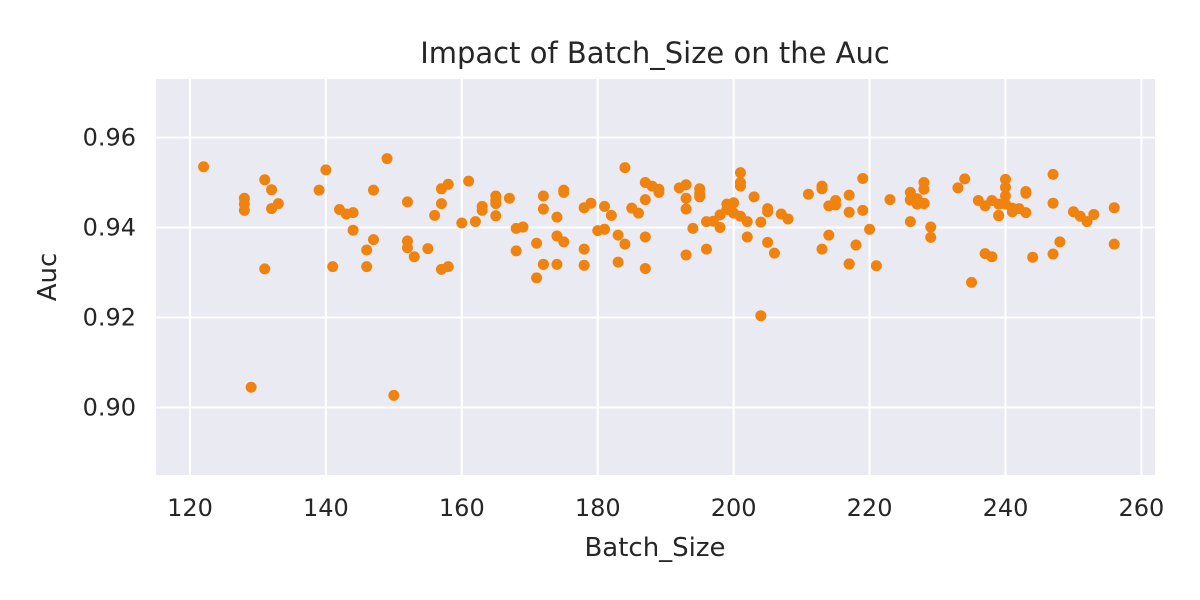  Describe the element at coordinates (109, 138) in the screenshot. I see `y-tick-label: 0.96` at that location.